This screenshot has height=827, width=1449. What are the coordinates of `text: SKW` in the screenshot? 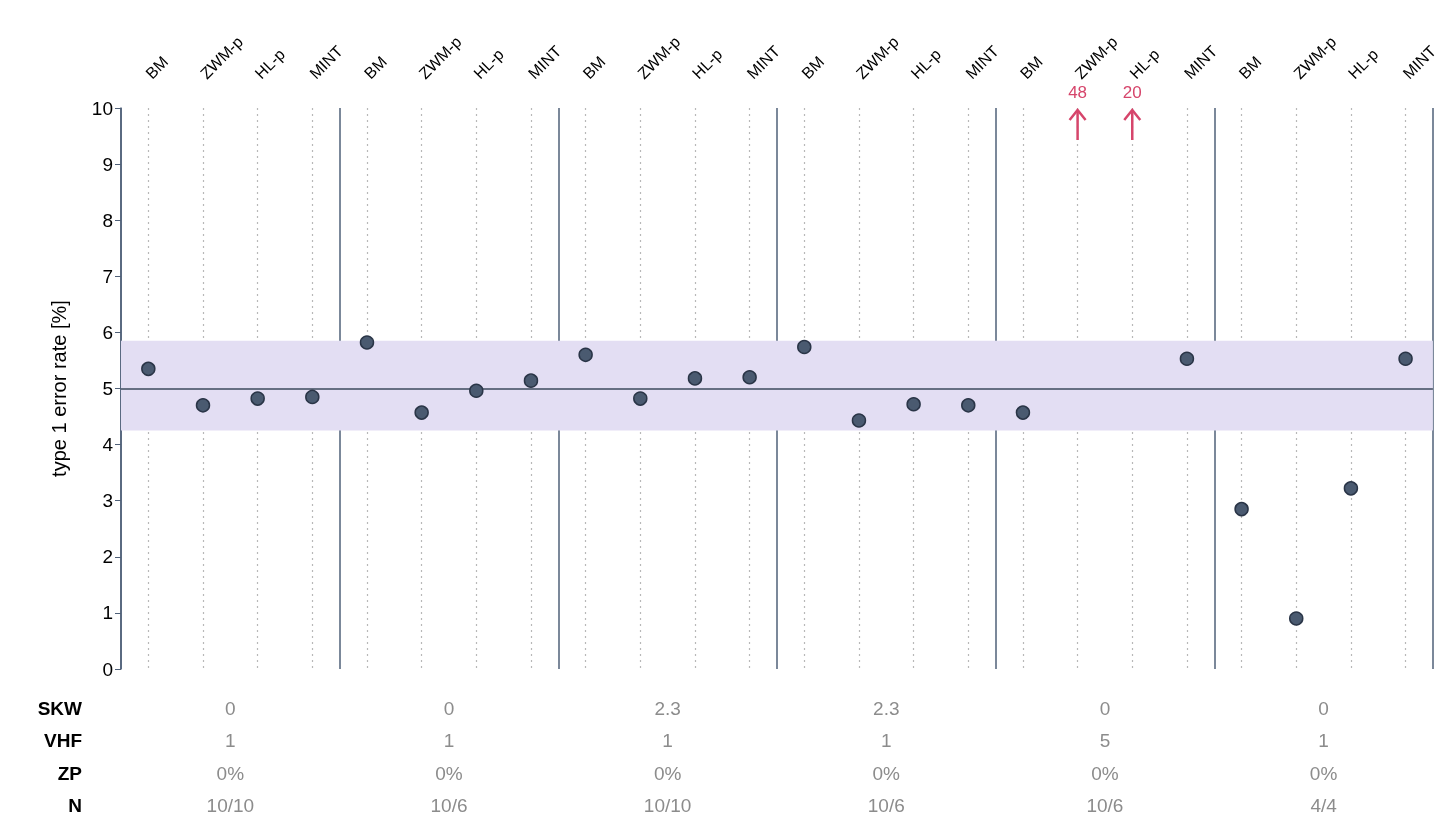 It's located at (60, 708).